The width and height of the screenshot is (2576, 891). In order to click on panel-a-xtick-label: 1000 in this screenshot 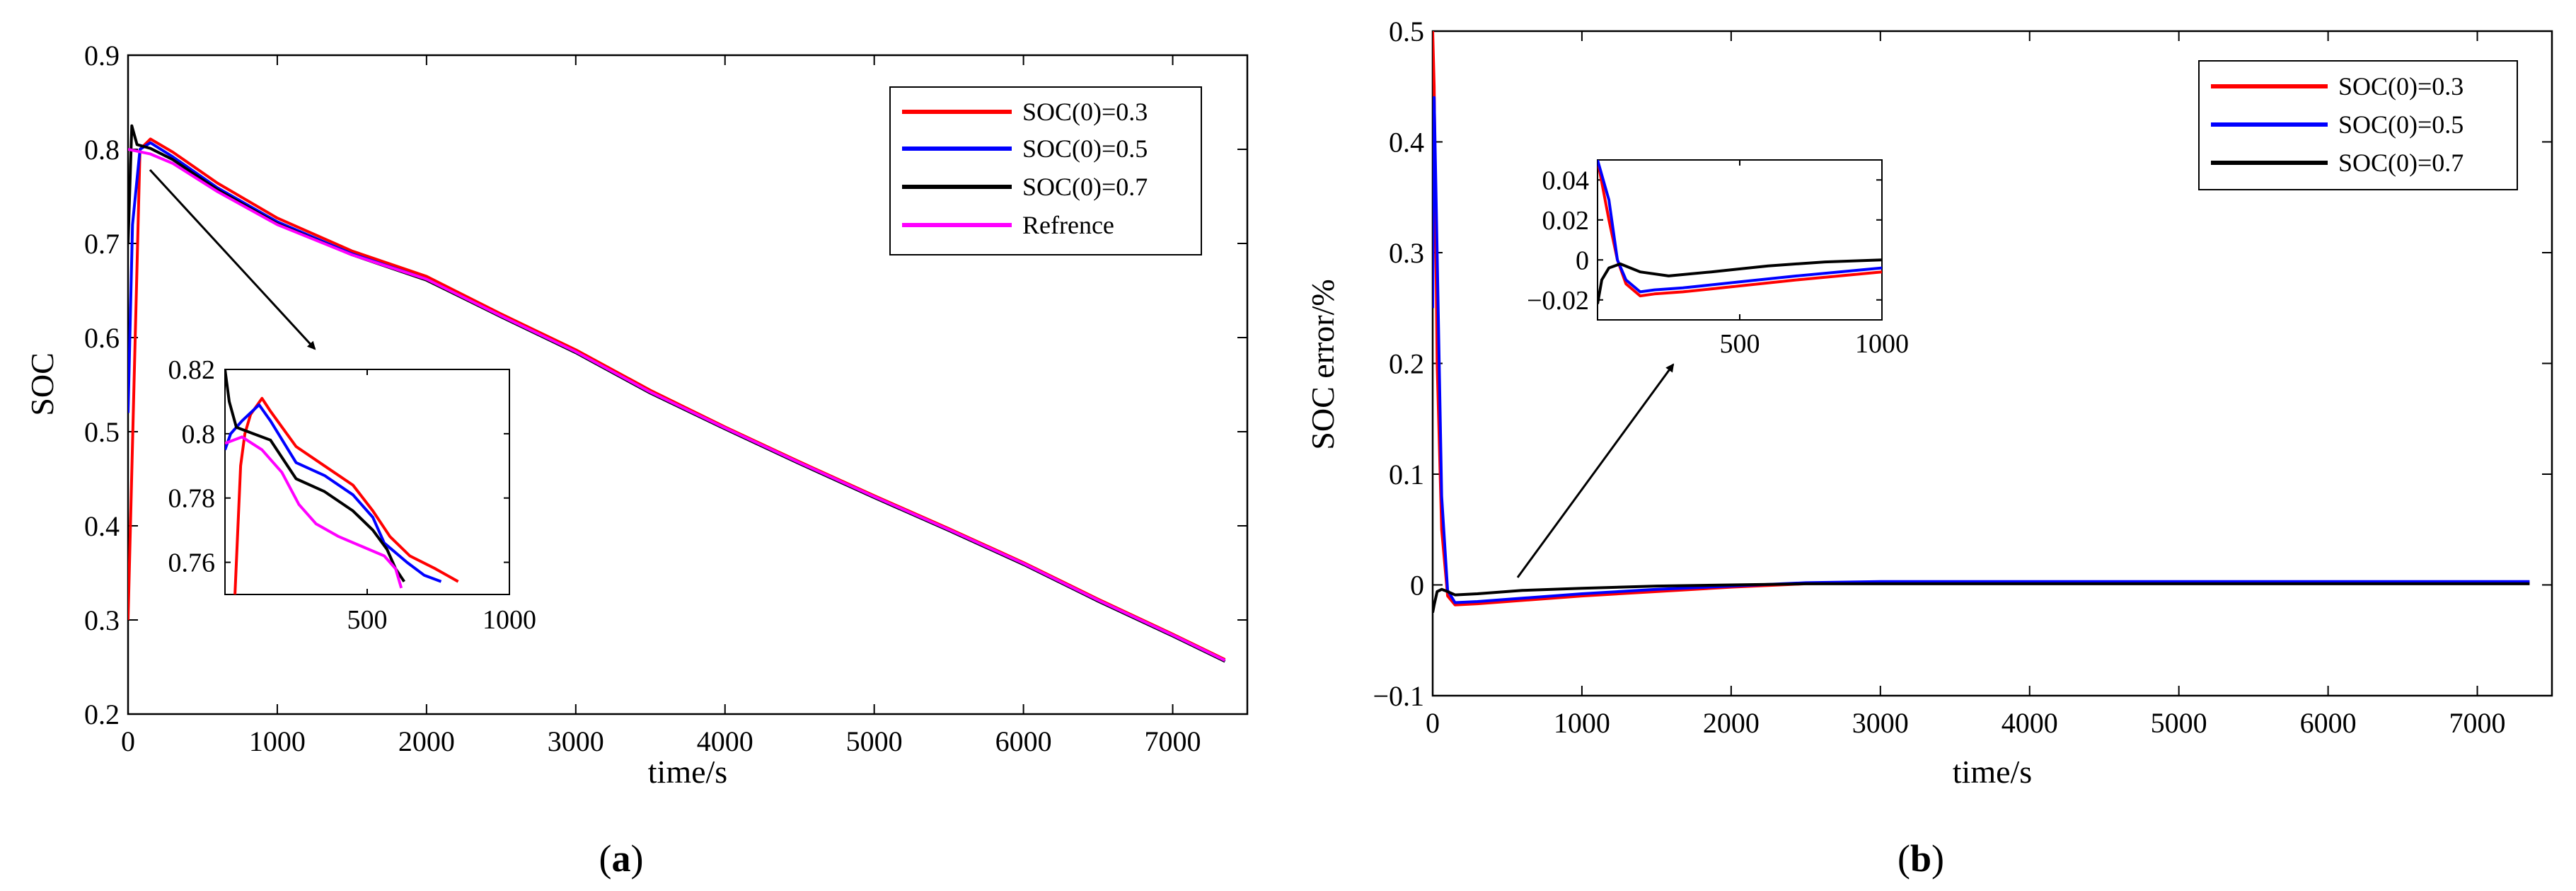, I will do `click(277, 741)`.